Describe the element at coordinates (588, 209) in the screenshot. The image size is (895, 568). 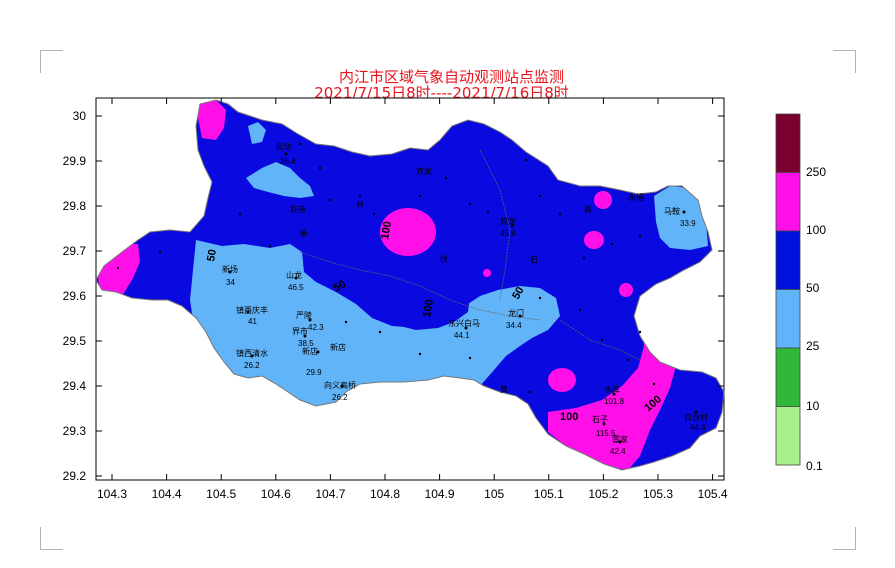
I see `station-label: 高` at that location.